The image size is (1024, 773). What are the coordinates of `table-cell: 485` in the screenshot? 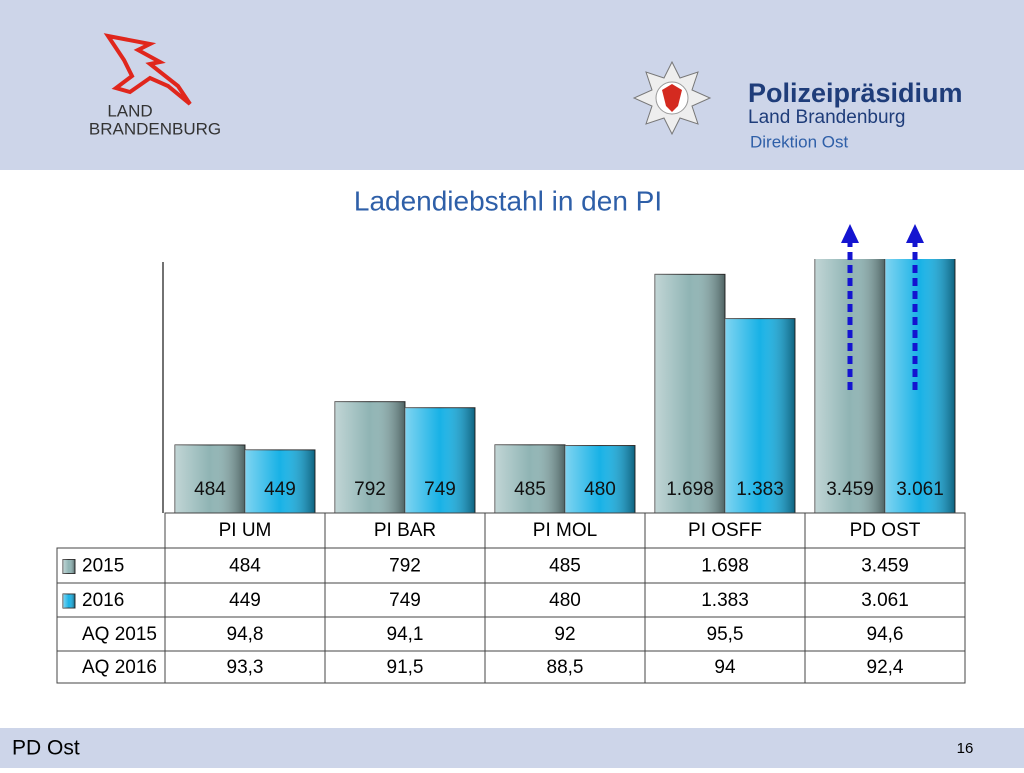 It's located at (565, 566).